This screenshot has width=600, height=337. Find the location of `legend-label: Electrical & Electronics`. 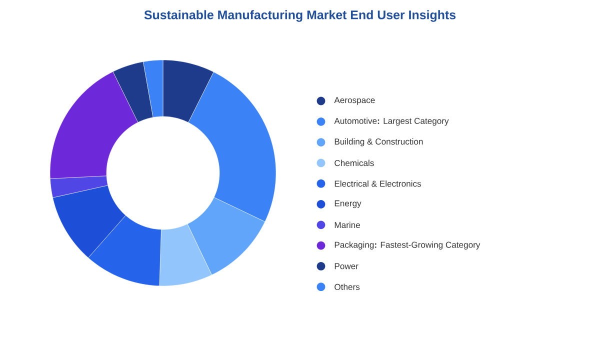

legend-label: Electrical & Electronics is located at coordinates (378, 183).